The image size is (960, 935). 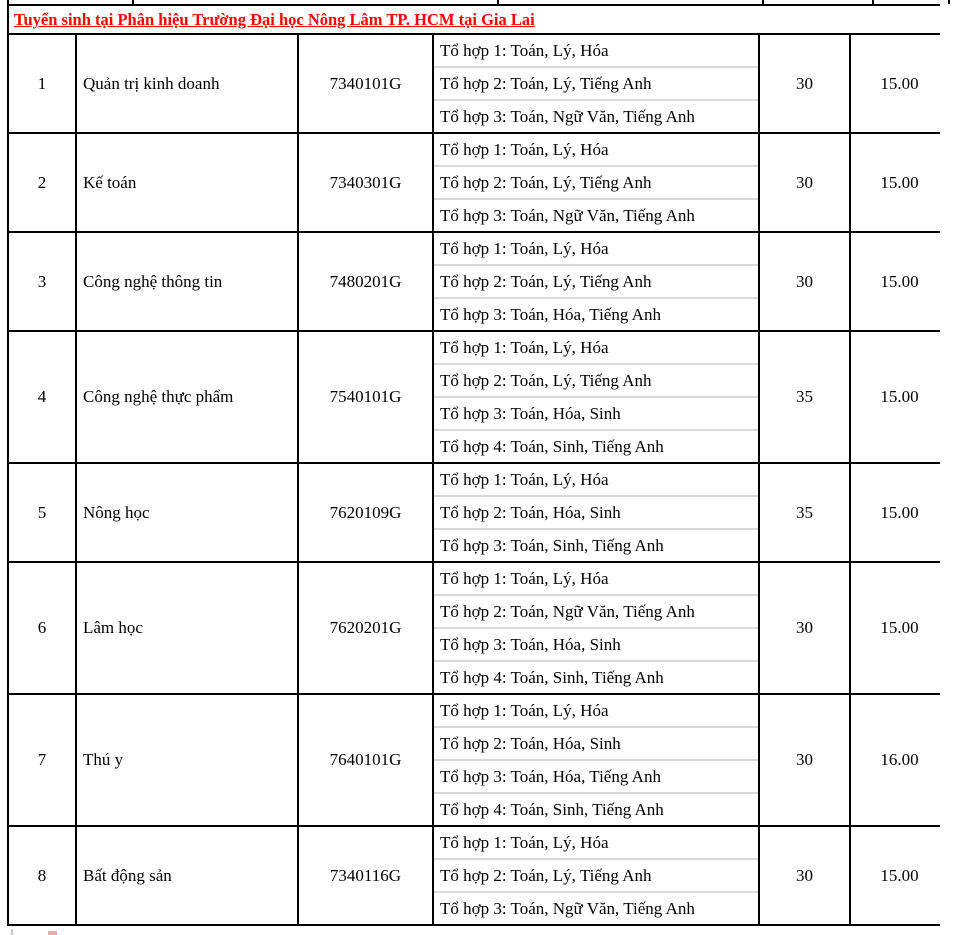 I want to click on major-code: 7340301G, so click(x=365, y=182).